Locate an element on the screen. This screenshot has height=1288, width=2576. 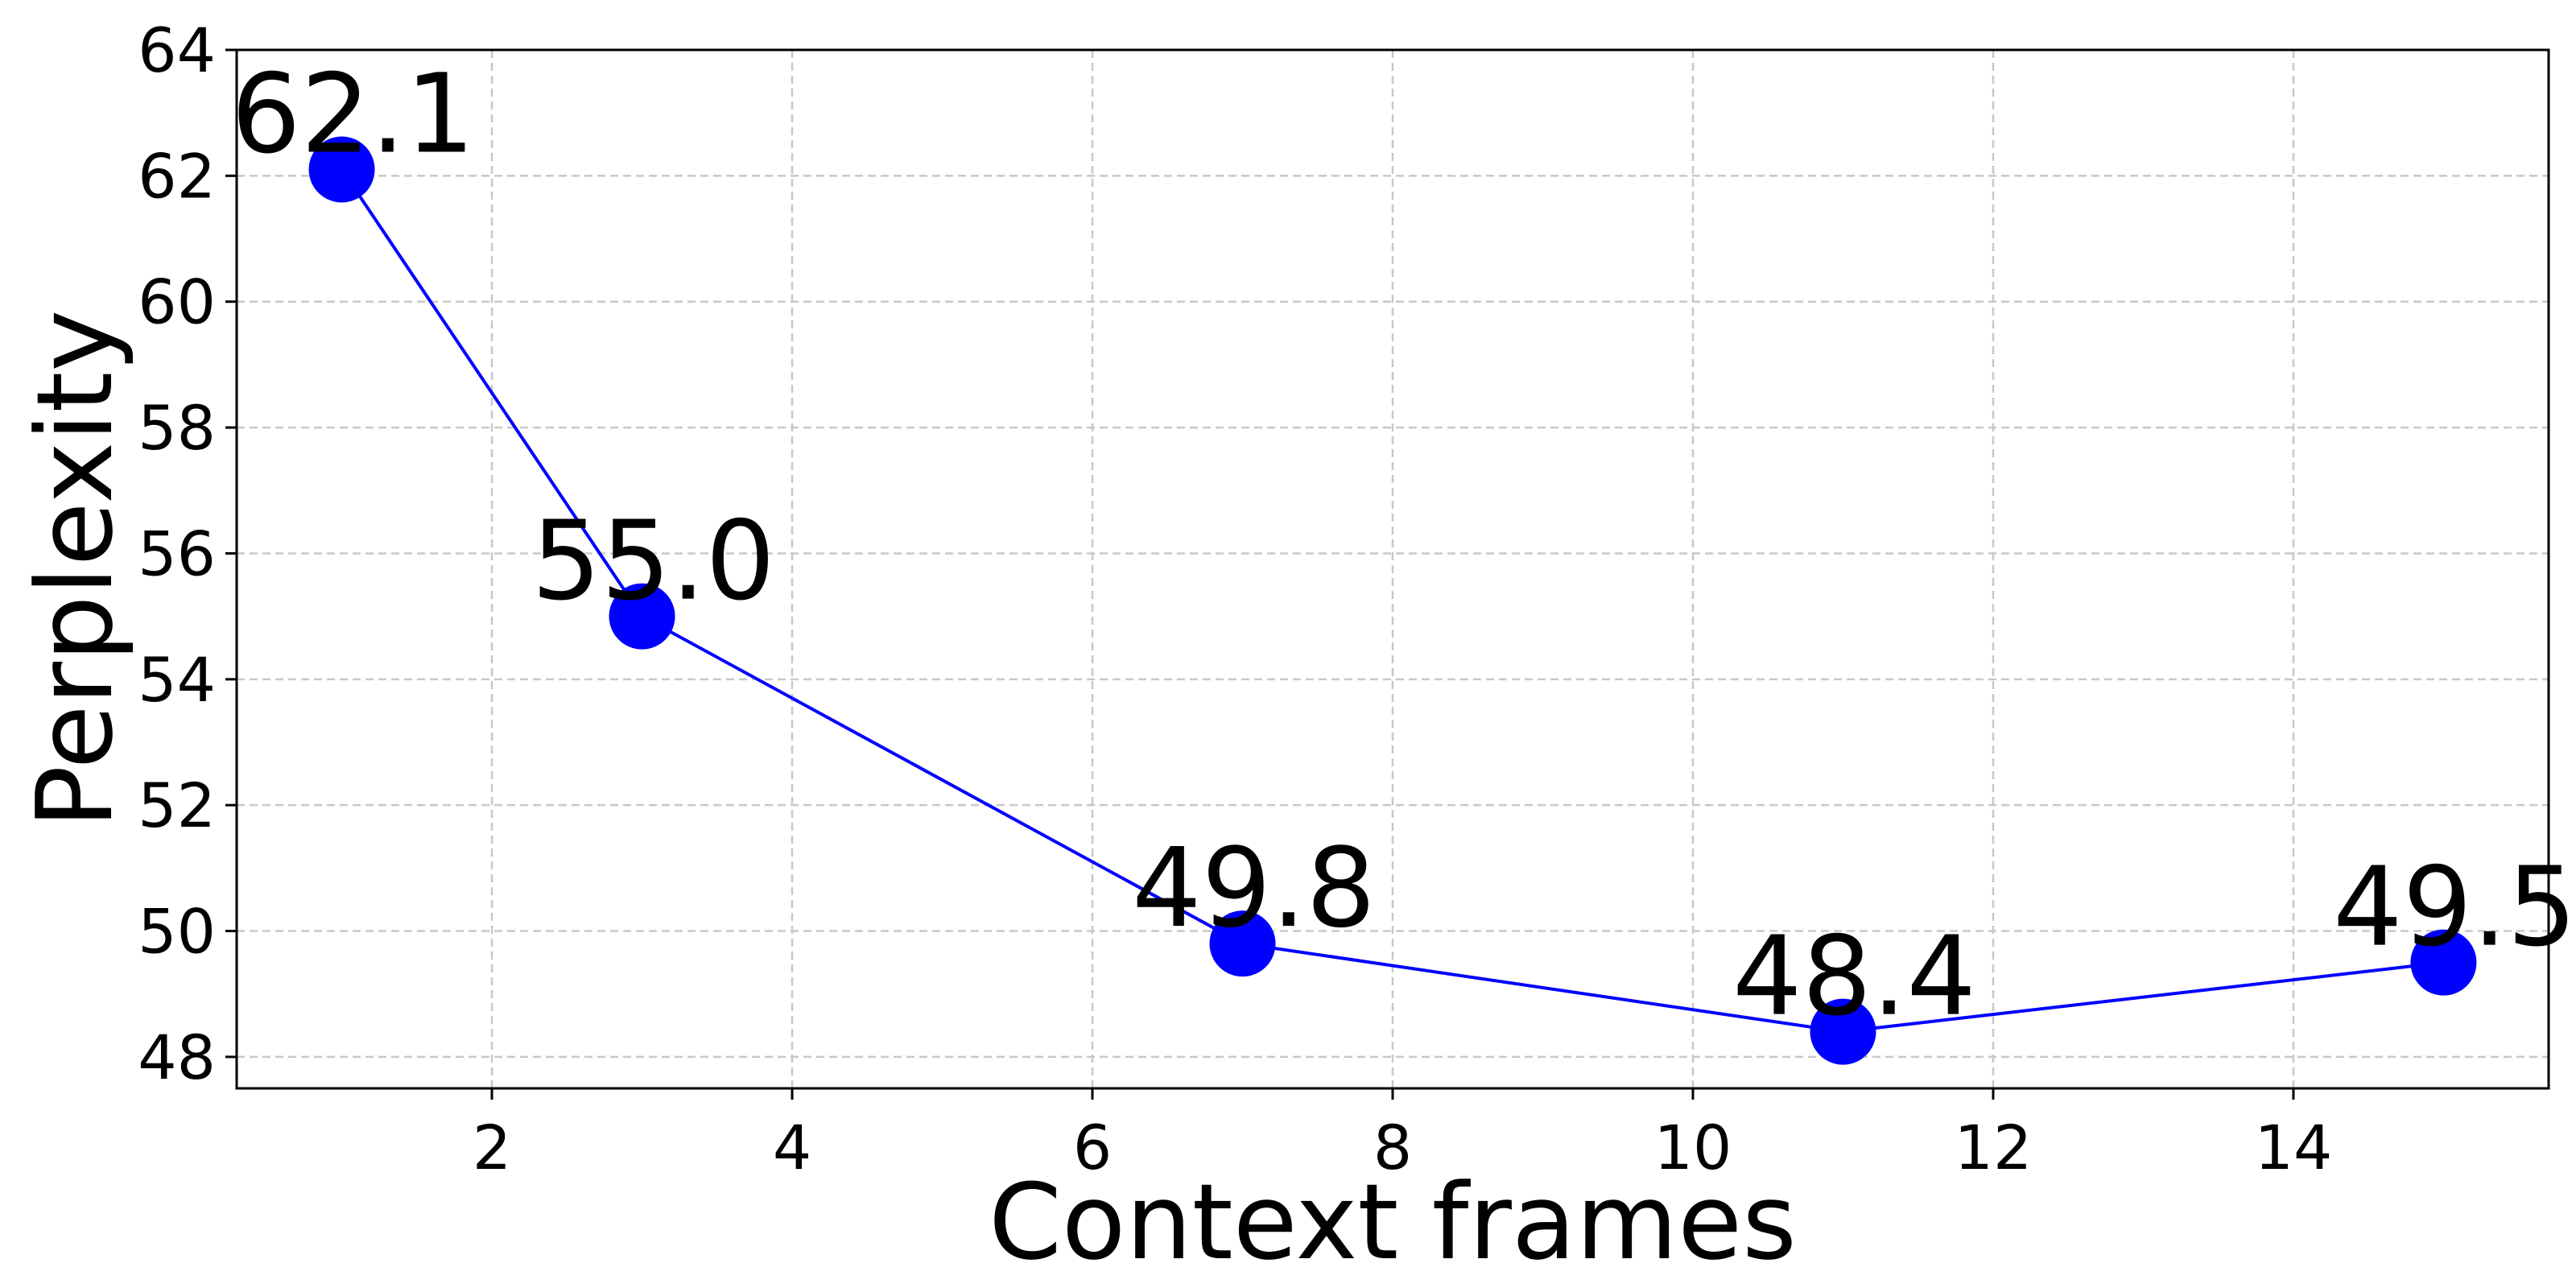
y-tick-label: 54 is located at coordinates (177, 680).